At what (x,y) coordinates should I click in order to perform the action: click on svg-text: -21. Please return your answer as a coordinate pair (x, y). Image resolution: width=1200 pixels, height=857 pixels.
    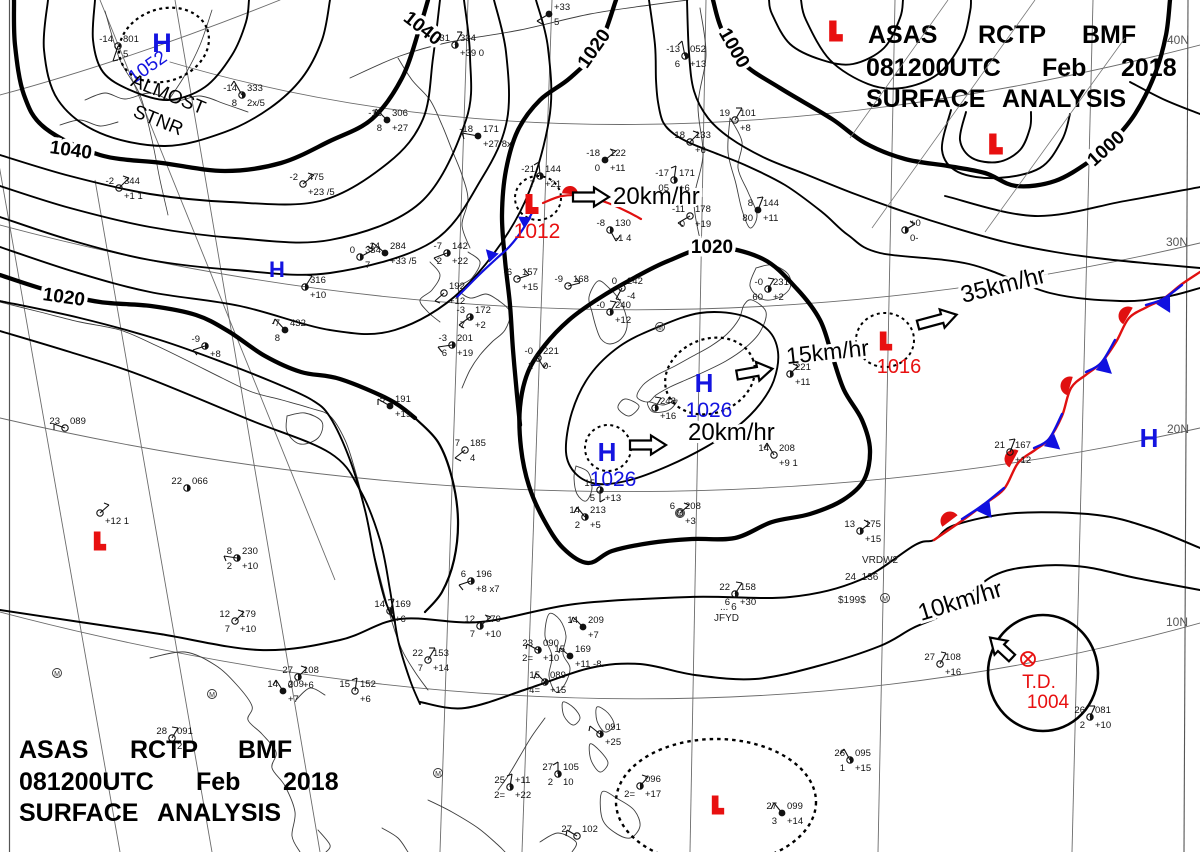
    Looking at the image, I should click on (528, 169).